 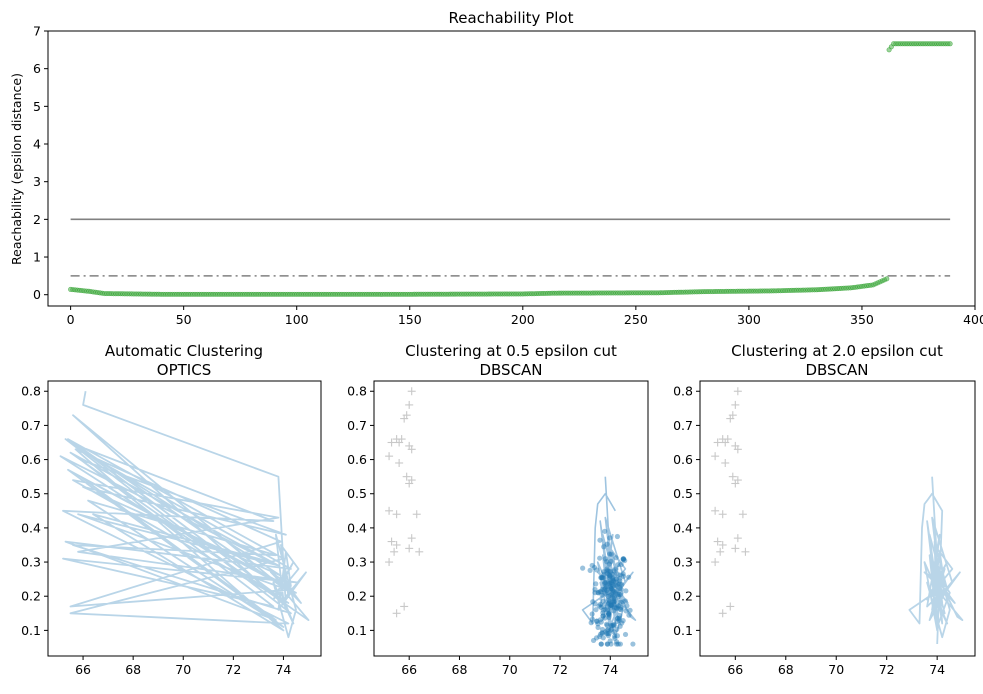 What do you see at coordinates (31, 630) in the screenshot?
I see `optics-y-tick-label: 0.1` at bounding box center [31, 630].